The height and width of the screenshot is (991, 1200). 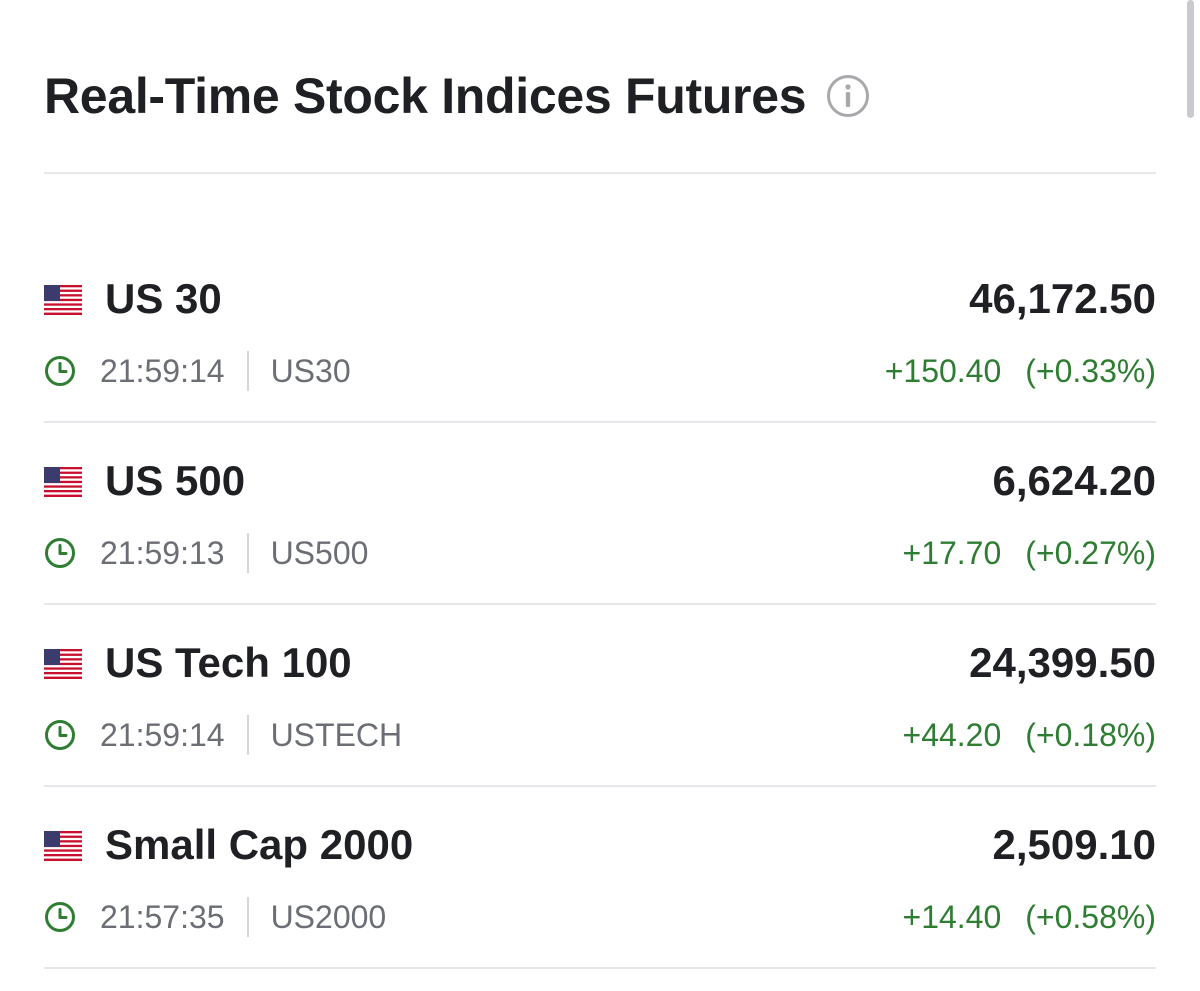 What do you see at coordinates (175, 480) in the screenshot?
I see `index-name: US 500` at bounding box center [175, 480].